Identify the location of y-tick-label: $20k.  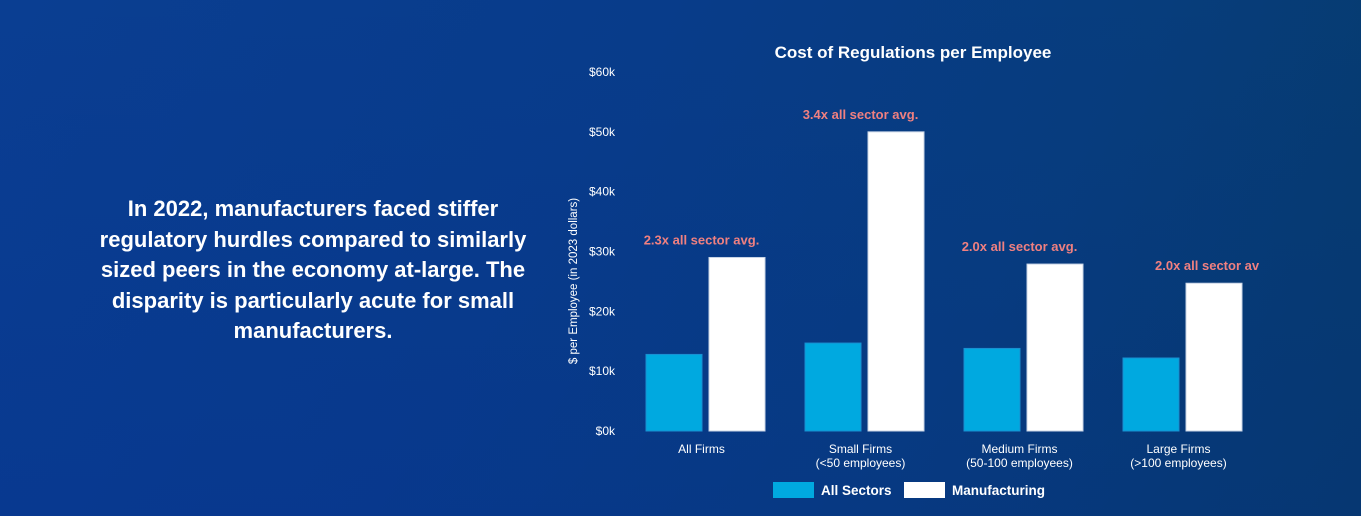
(602, 311).